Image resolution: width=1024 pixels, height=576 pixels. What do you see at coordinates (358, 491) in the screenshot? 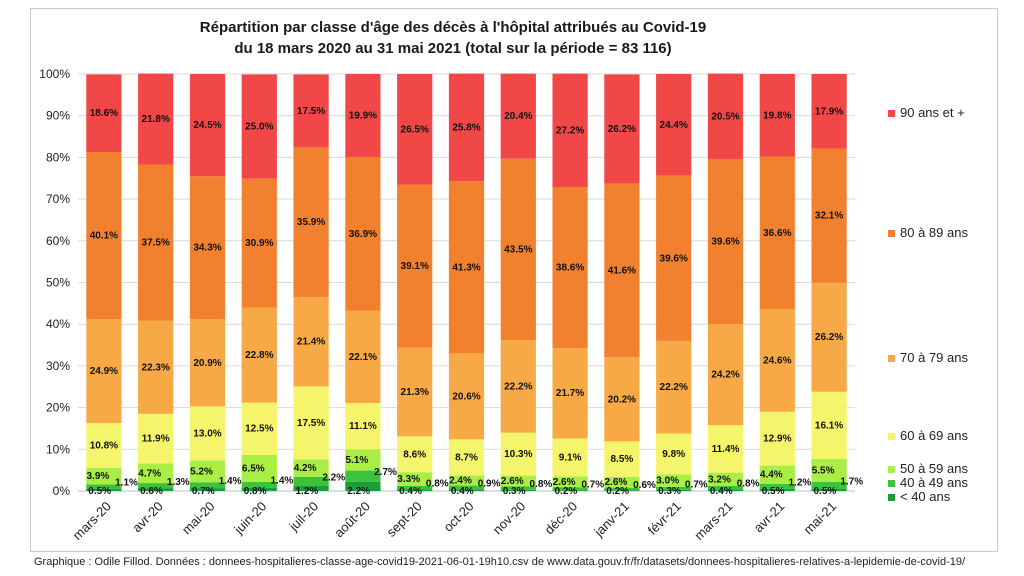
I see `data-label: 2.2%` at bounding box center [358, 491].